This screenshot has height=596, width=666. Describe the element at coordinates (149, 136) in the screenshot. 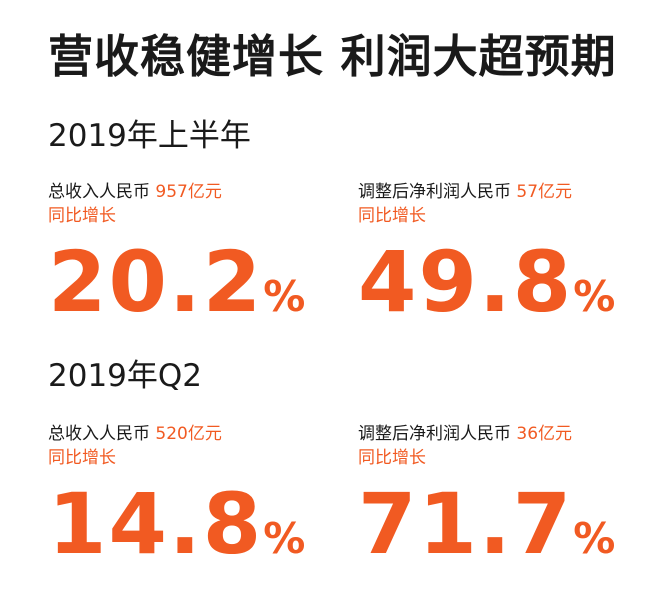

I see `section-title-2019-h1: 2019年上半年` at that location.